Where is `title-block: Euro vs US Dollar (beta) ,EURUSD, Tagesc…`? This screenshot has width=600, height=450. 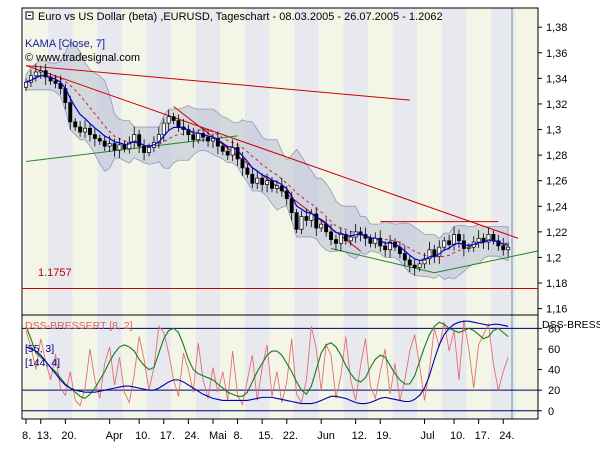 title-block: Euro vs US Dollar (beta) ,EURUSD, Tagesc… is located at coordinates (234, 17).